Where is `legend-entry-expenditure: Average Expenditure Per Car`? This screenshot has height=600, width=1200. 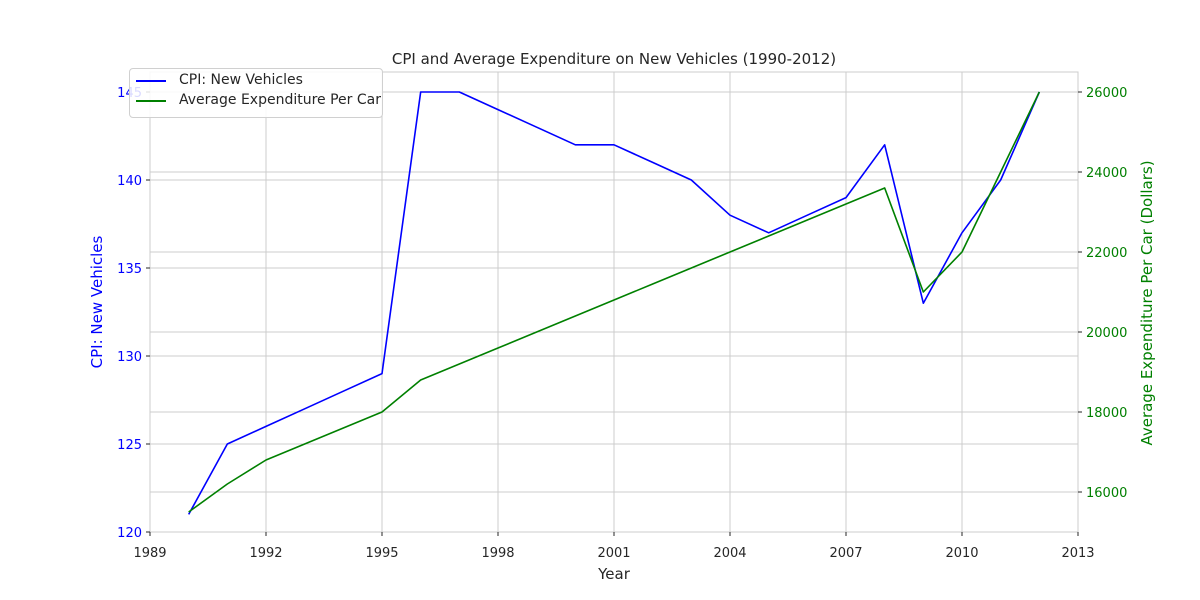 legend-entry-expenditure: Average Expenditure Per Car is located at coordinates (256, 101).